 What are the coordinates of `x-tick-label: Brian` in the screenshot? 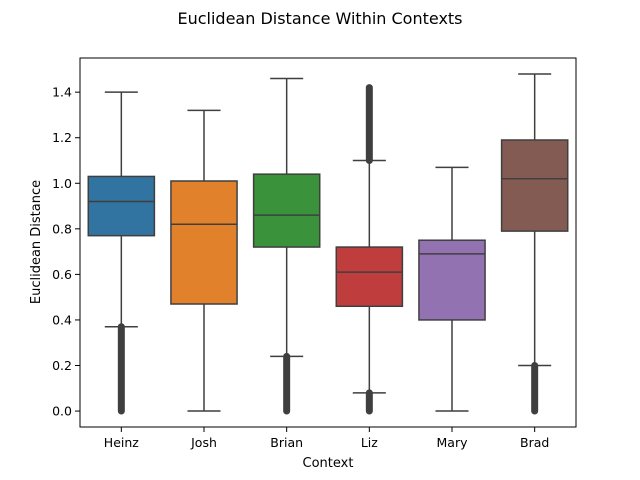 It's located at (286, 442).